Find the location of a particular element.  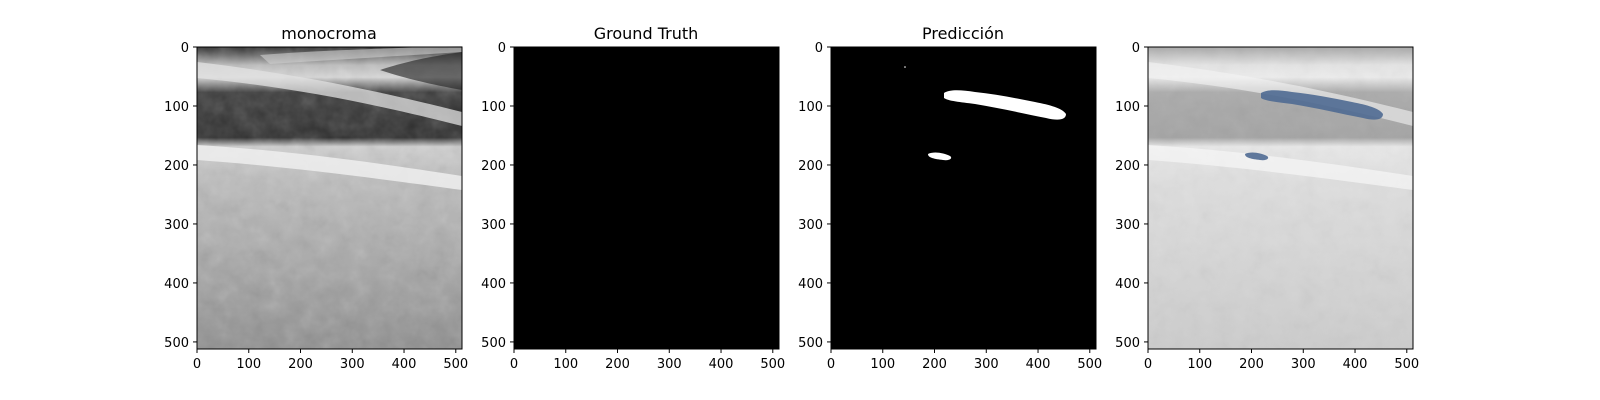

predicted-region-upper is located at coordinates (1005, 105).